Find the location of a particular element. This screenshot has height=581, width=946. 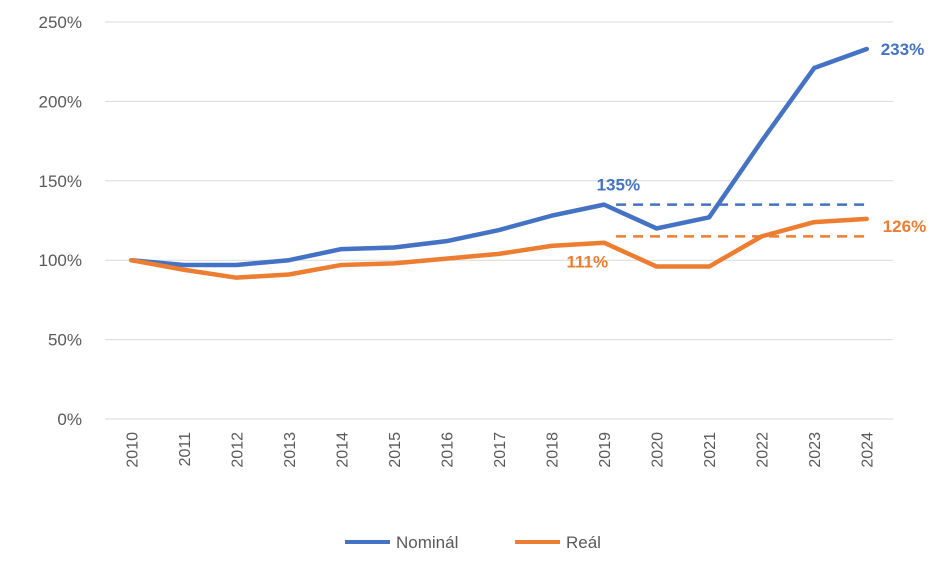

x-tick-label: 2024 is located at coordinates (868, 450).